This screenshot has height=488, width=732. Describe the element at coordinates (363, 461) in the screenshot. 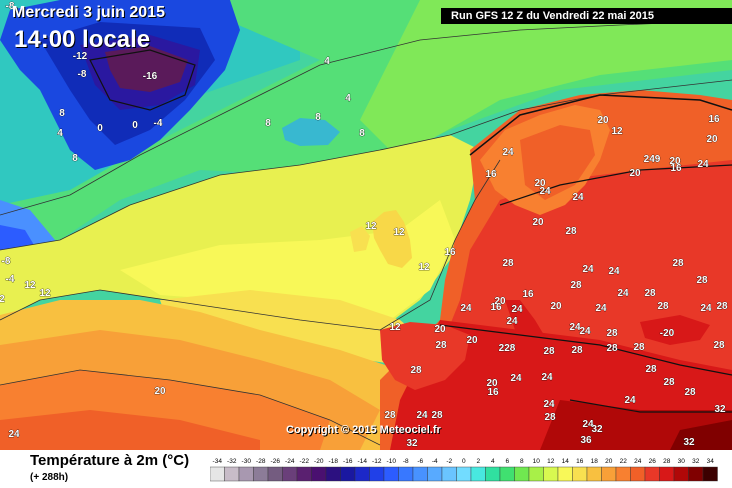

I see `legend-tick-label: -14` at that location.